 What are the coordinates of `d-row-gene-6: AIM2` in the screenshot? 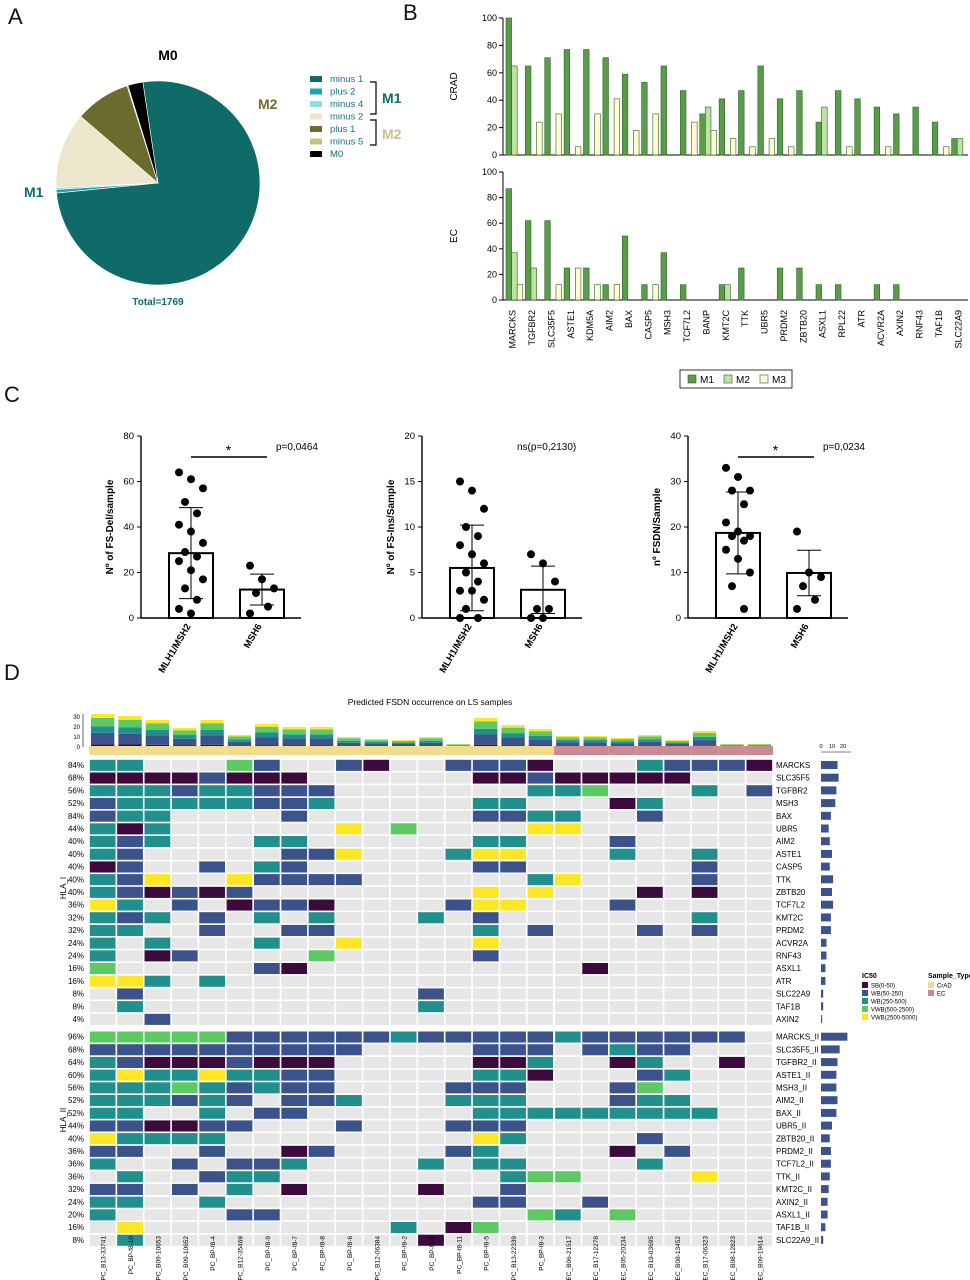 It's located at (785, 841).